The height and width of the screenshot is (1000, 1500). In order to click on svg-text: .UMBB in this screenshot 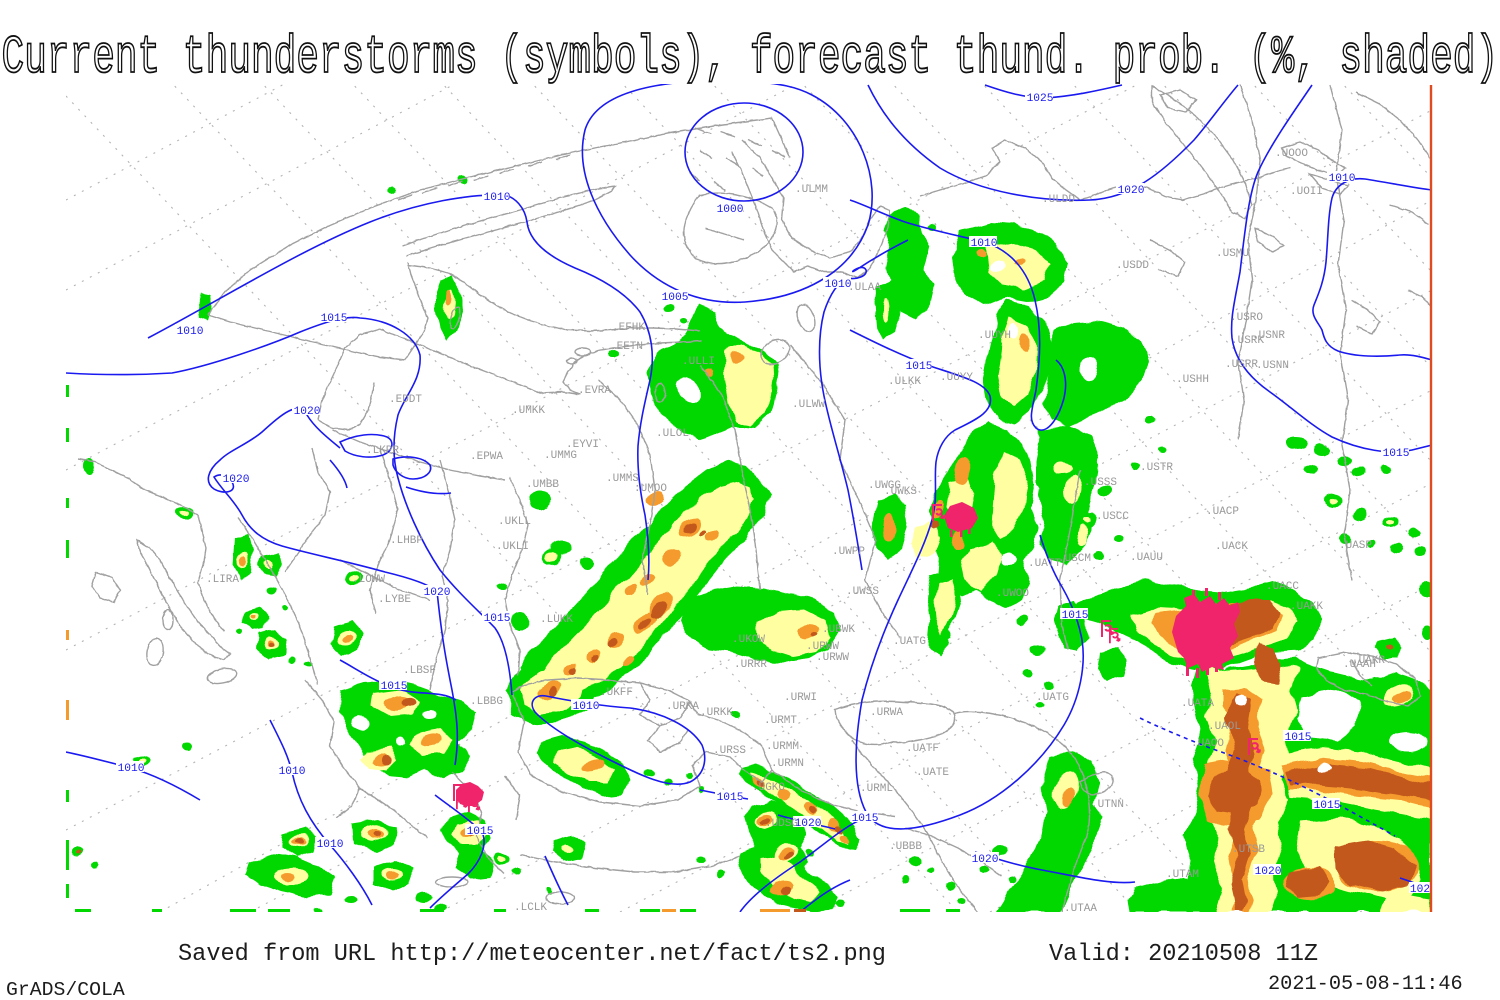, I will do `click(542, 485)`.